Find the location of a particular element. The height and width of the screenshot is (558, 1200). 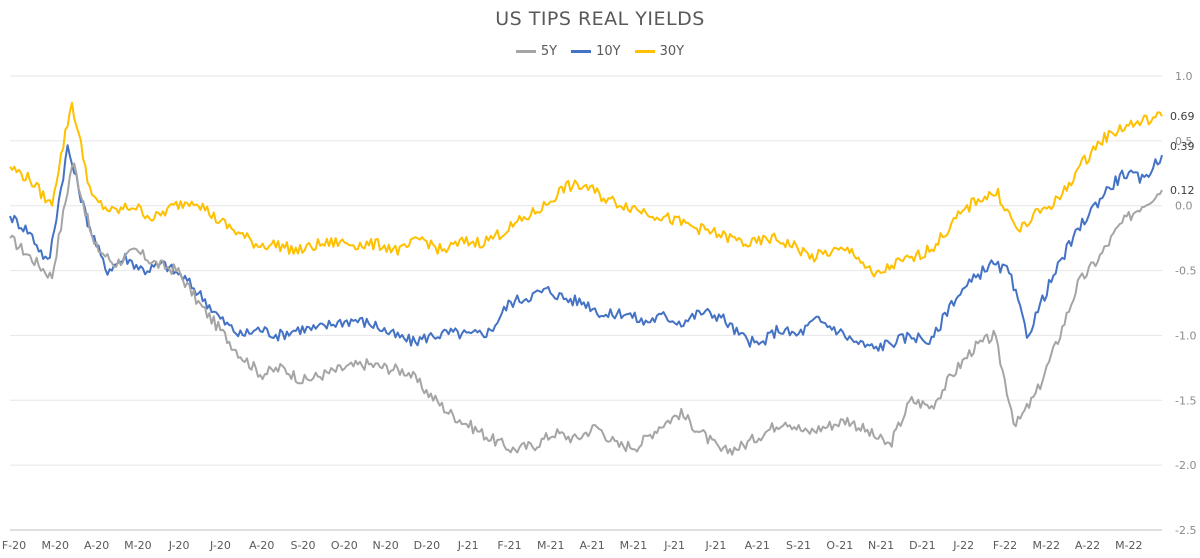

x-tick-label: O-20 is located at coordinates (344, 545).